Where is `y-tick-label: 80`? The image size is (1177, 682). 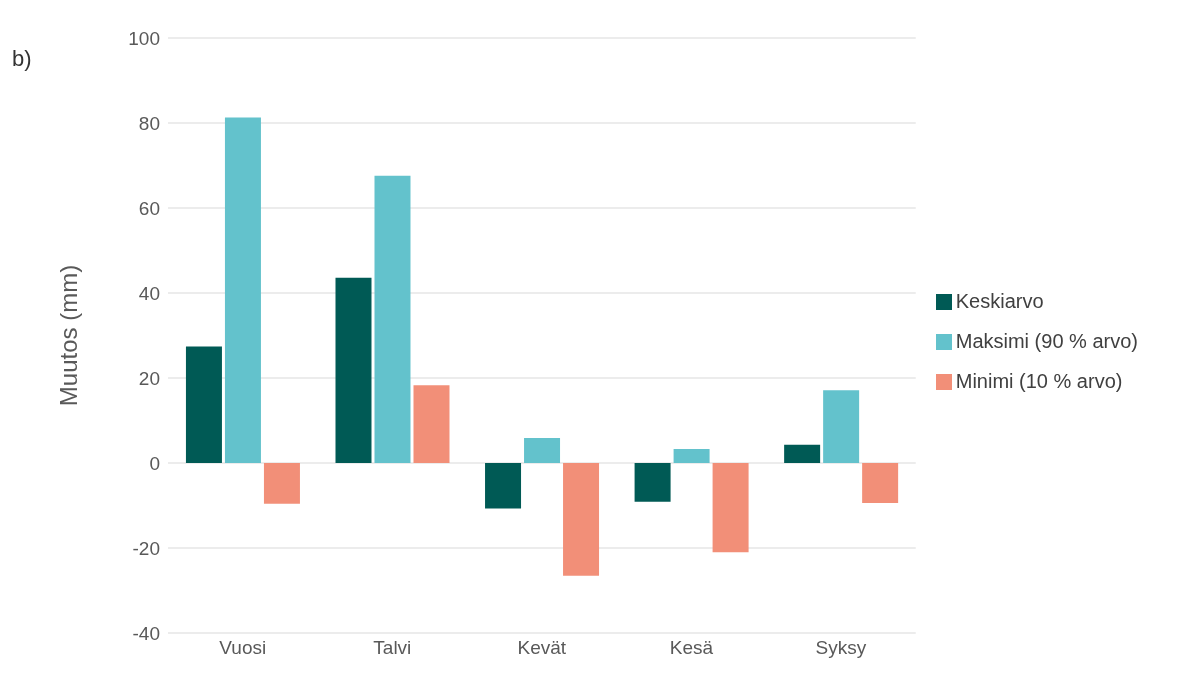
y-tick-label: 80 is located at coordinates (149, 123).